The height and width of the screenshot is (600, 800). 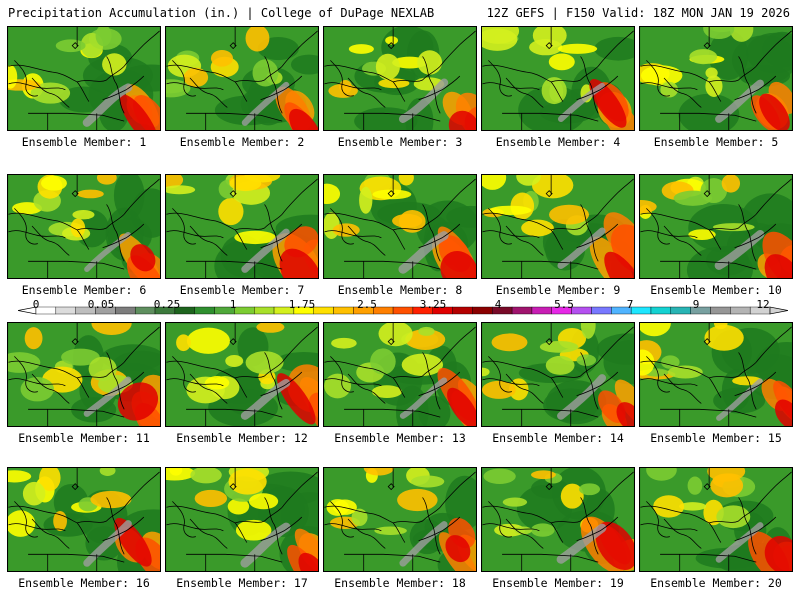 I want to click on member-label: Ensemble Member: 13, so click(x=400, y=438).